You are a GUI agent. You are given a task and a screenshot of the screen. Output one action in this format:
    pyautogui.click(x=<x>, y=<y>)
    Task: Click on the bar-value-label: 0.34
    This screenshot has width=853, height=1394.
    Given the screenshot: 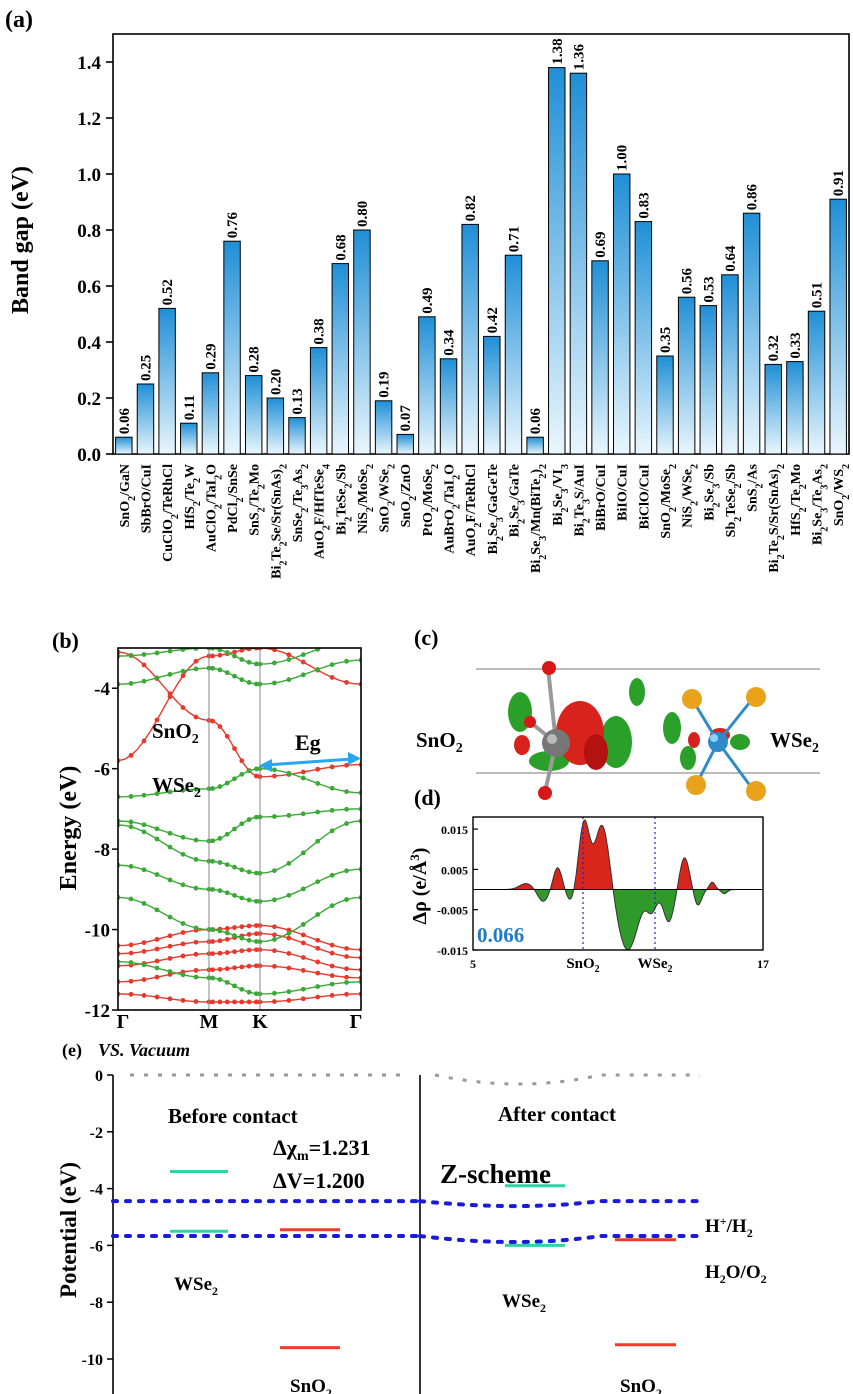 What is the action you would take?
    pyautogui.click(x=450, y=342)
    